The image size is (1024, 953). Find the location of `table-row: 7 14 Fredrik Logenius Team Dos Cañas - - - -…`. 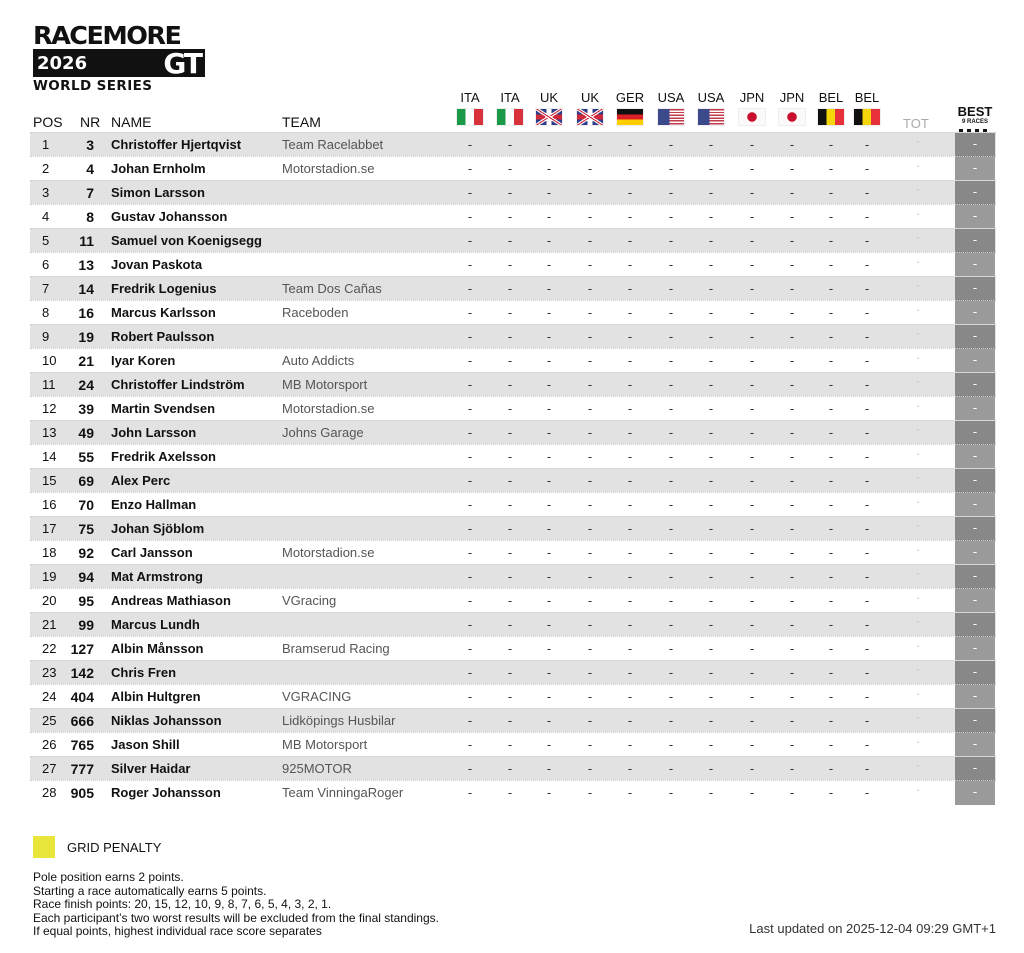

table-row: 7 14 Fredrik Logenius Team Dos Cañas - - - -… is located at coordinates (513, 288).